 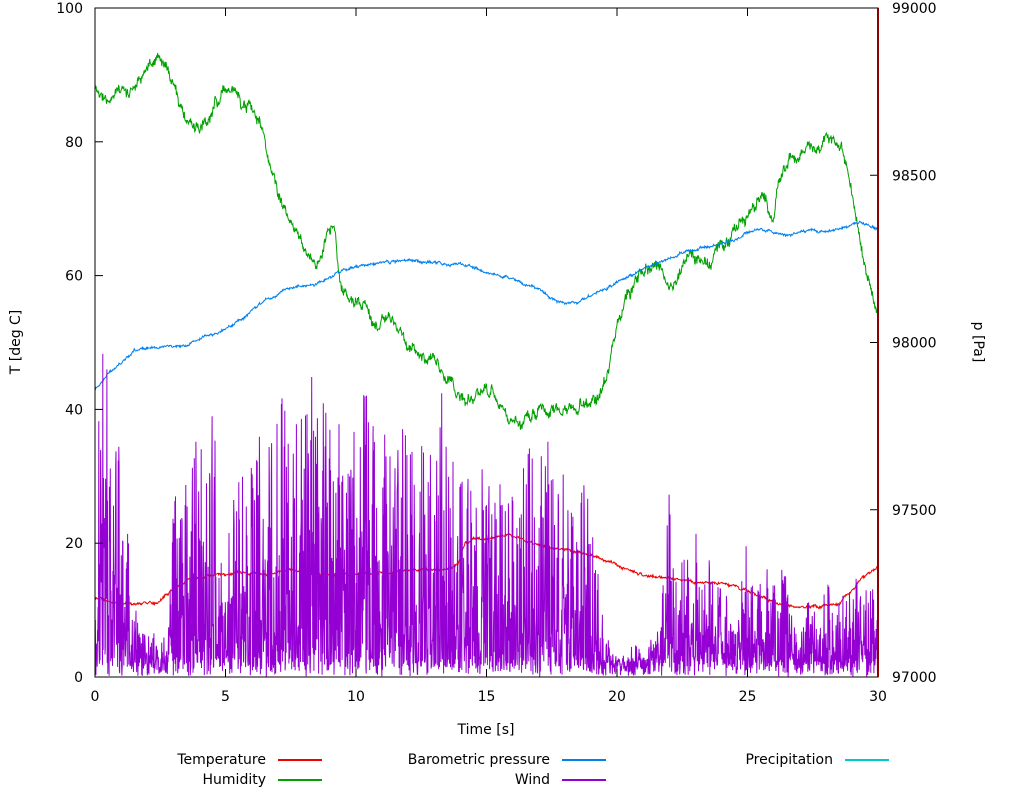 I want to click on legend-label-wind: Wind, so click(x=532, y=780).